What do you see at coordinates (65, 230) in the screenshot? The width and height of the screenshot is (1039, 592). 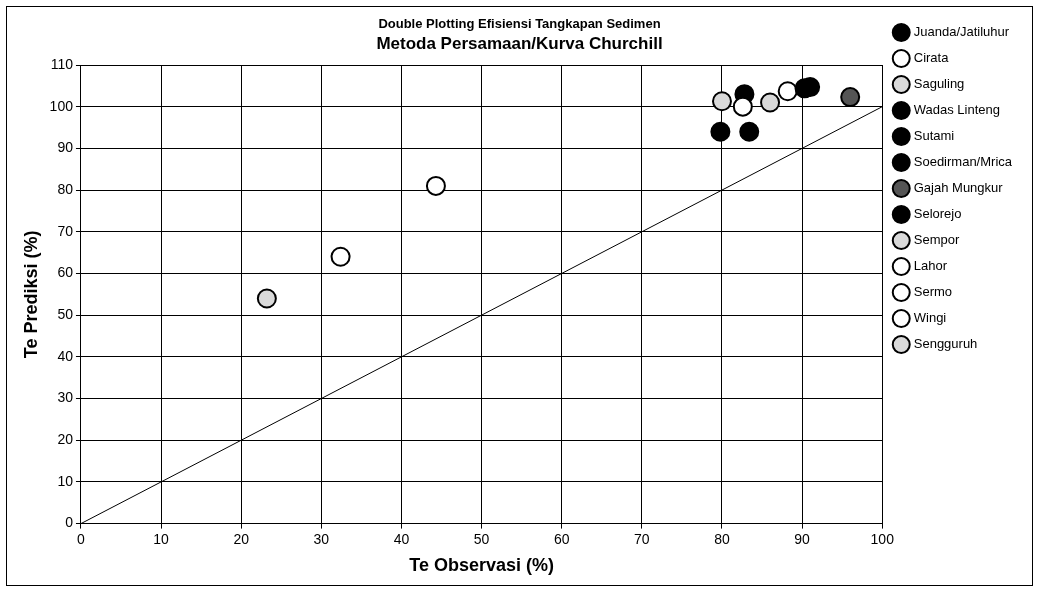 I see `y-tick-label: 70` at bounding box center [65, 230].